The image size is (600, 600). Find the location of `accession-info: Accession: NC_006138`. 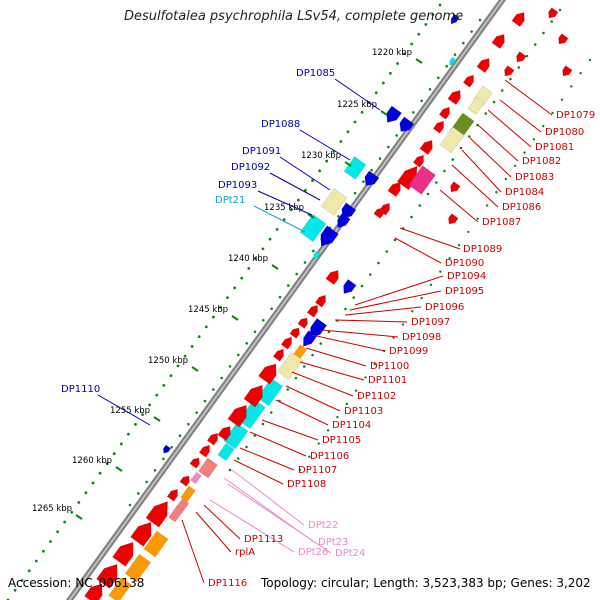

accession-info: Accession: NC_006138 is located at coordinates (76, 583).